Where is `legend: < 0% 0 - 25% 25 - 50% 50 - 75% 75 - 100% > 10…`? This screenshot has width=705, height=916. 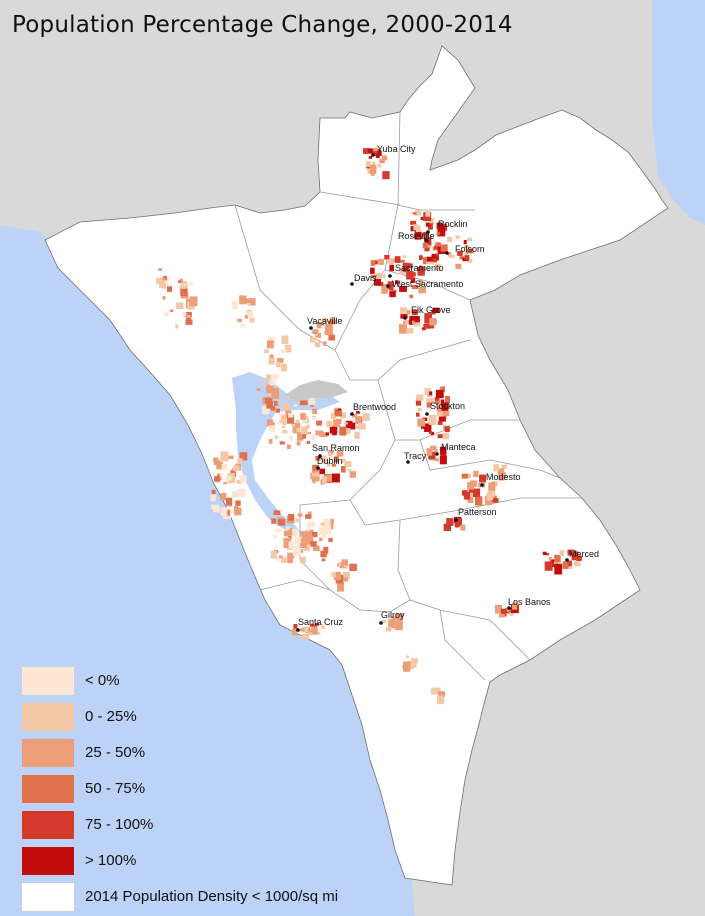
legend: < 0% 0 - 25% 25 - 50% 50 - 75% 75 - 100% > 10… is located at coordinates (212, 790).